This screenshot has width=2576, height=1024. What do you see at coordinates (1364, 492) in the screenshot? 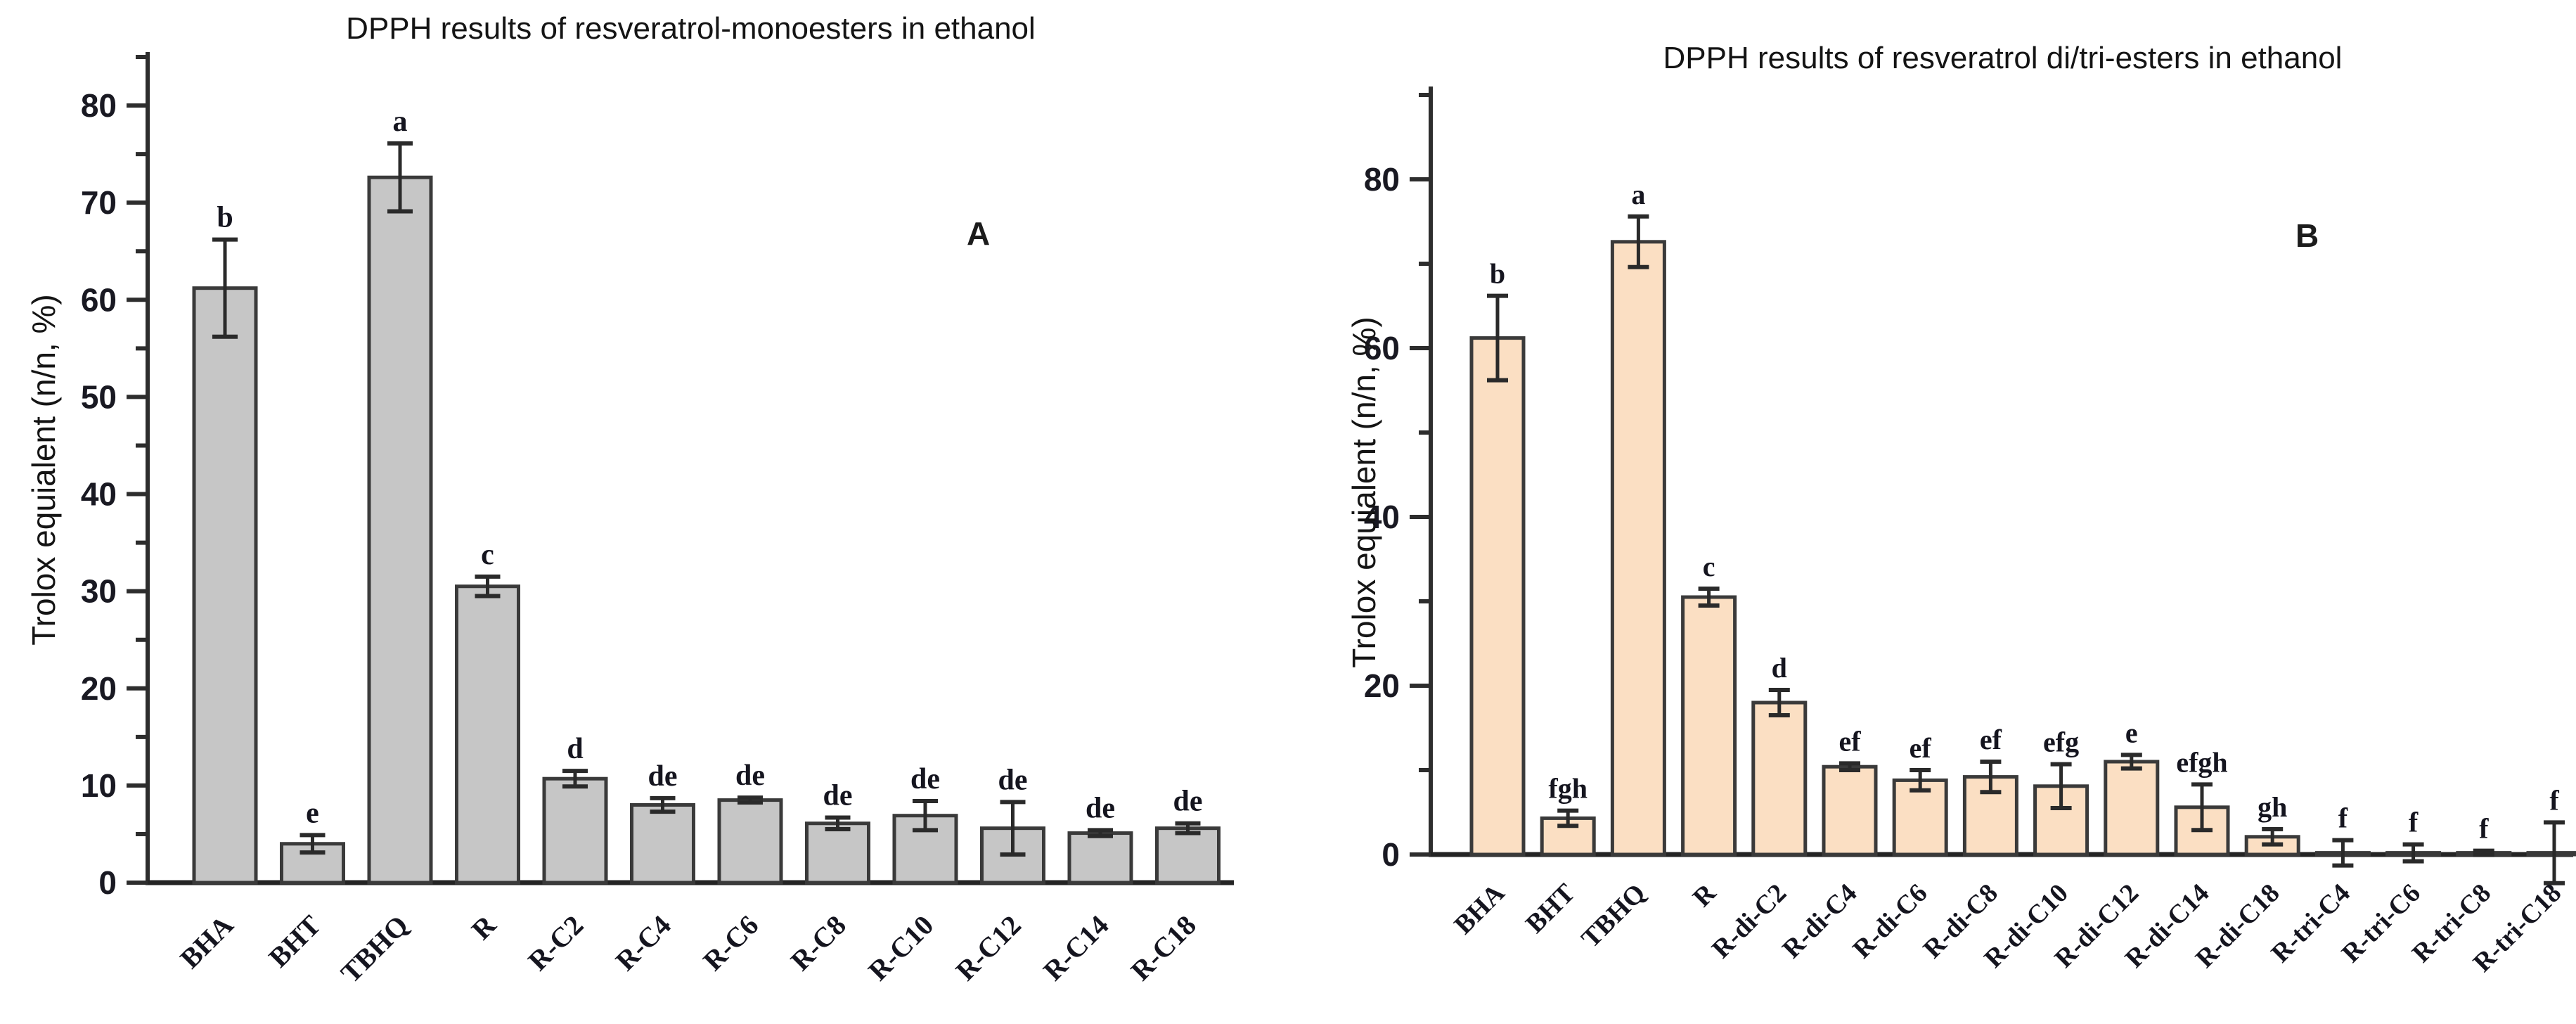
I see `chart-b-y-axis-label: Trolox equialent (n/n, %)` at bounding box center [1364, 492].